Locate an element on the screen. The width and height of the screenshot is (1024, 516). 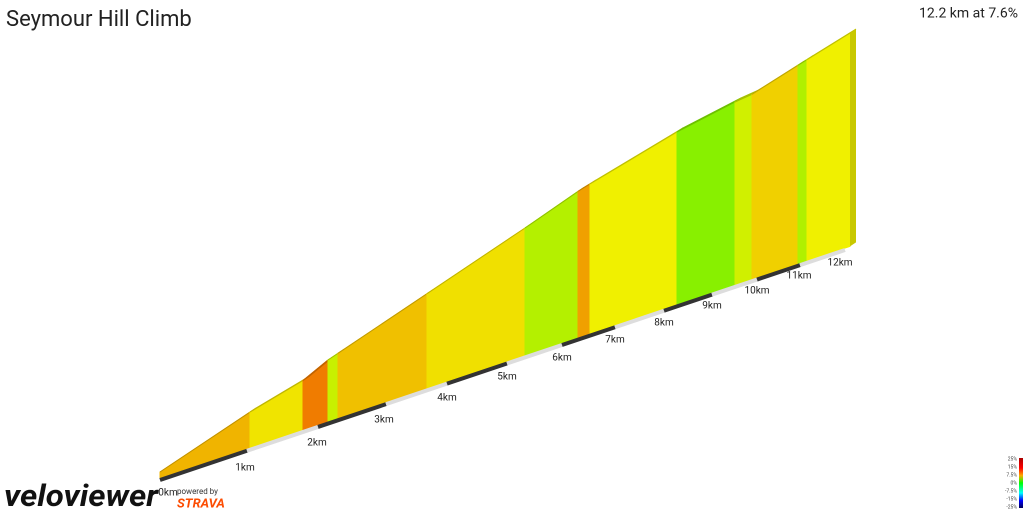
summary: 12.2 km at 7.6% is located at coordinates (968, 14).